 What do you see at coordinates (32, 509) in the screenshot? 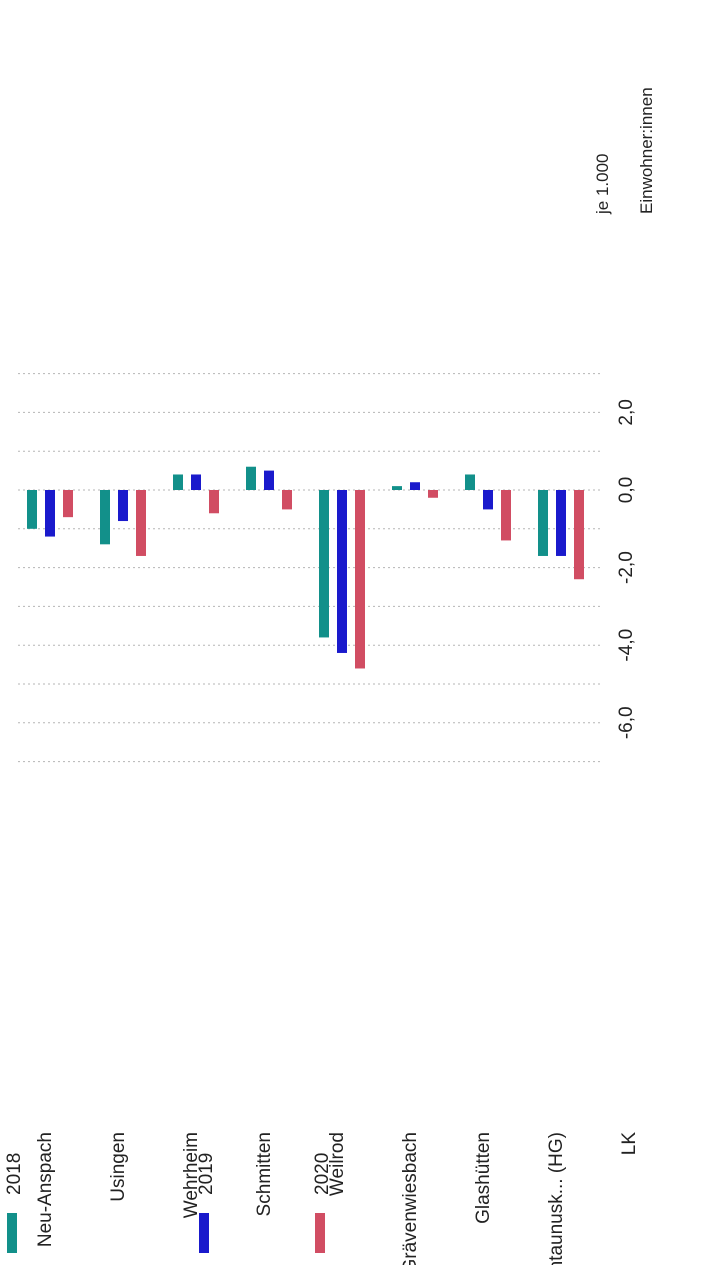
I see `bar-neu-anspach-2018` at bounding box center [32, 509].